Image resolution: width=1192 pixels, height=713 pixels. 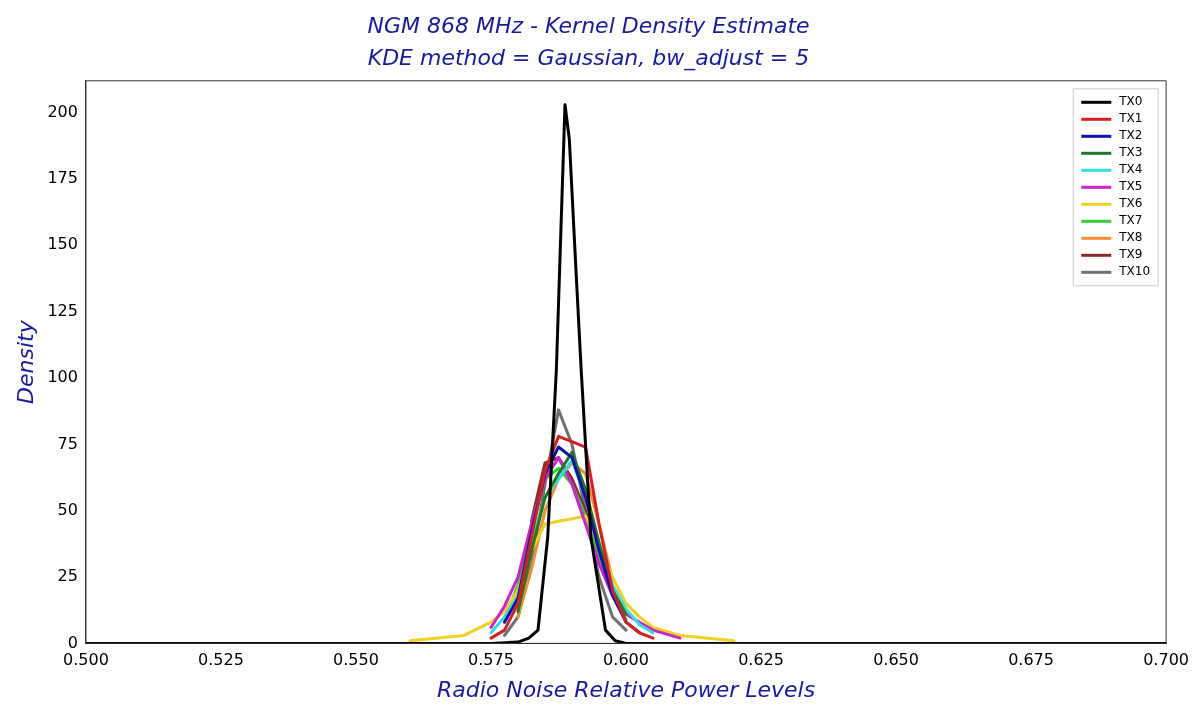 I want to click on legend-label: TX10, so click(x=1134, y=271).